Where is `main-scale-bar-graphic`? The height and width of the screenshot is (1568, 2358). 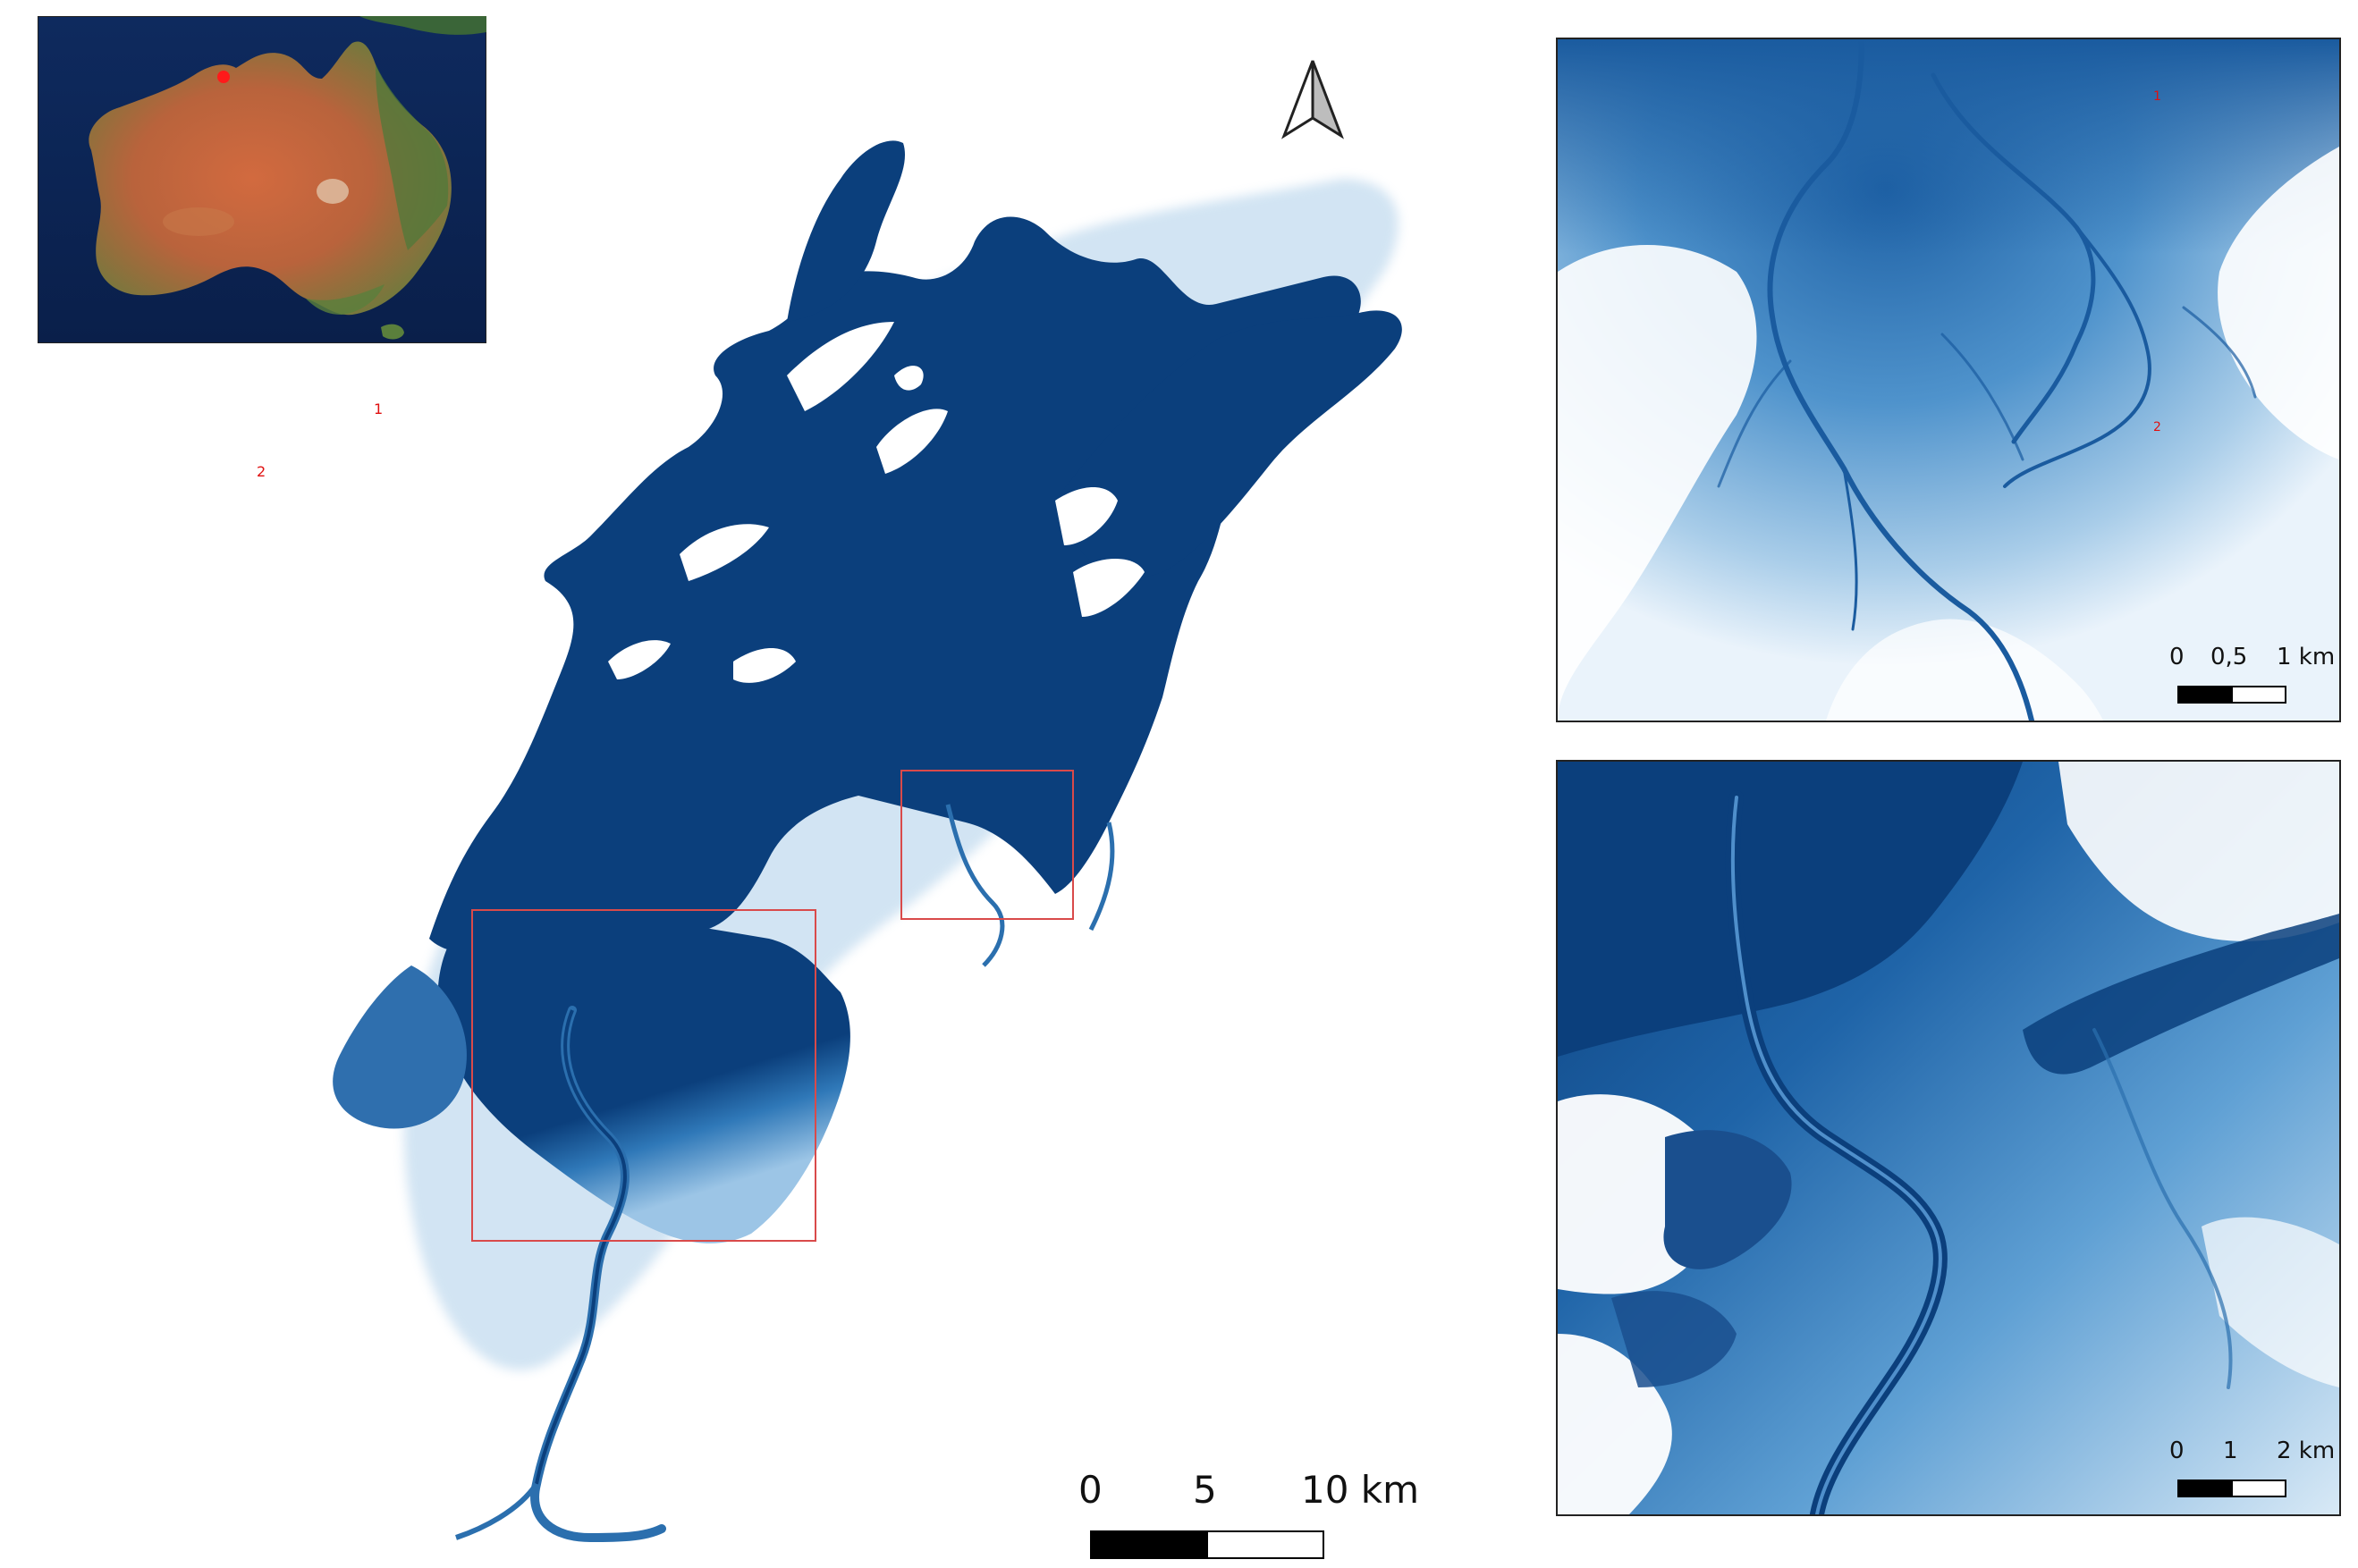
main-scale-bar-graphic is located at coordinates (1207, 1544).